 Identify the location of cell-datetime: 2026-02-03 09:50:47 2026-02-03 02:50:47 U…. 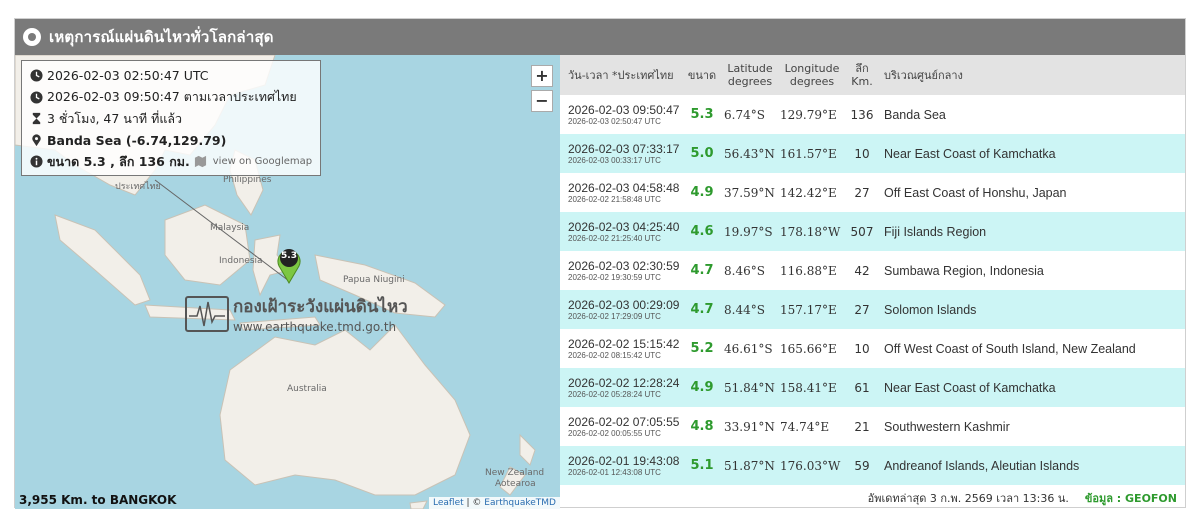
(621, 114).